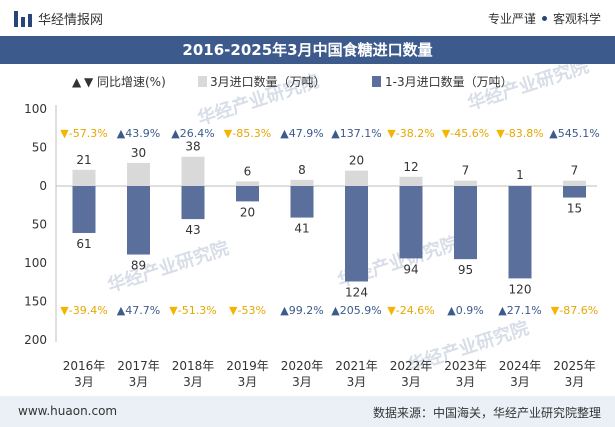  What do you see at coordinates (574, 366) in the screenshot?
I see `x-category-year: 2025年` at bounding box center [574, 366].